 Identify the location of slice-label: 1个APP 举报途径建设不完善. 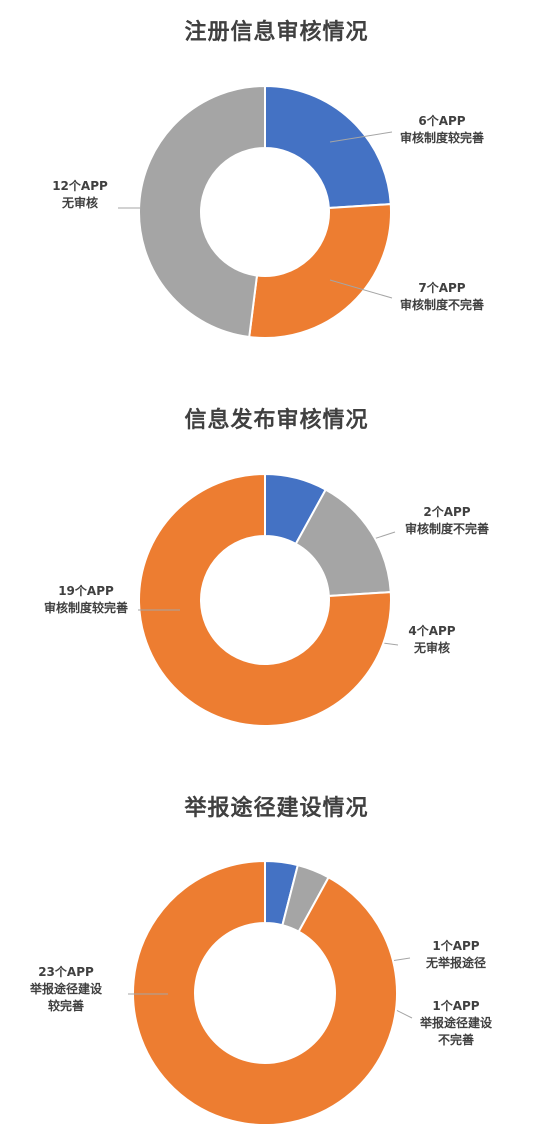
(456, 1022).